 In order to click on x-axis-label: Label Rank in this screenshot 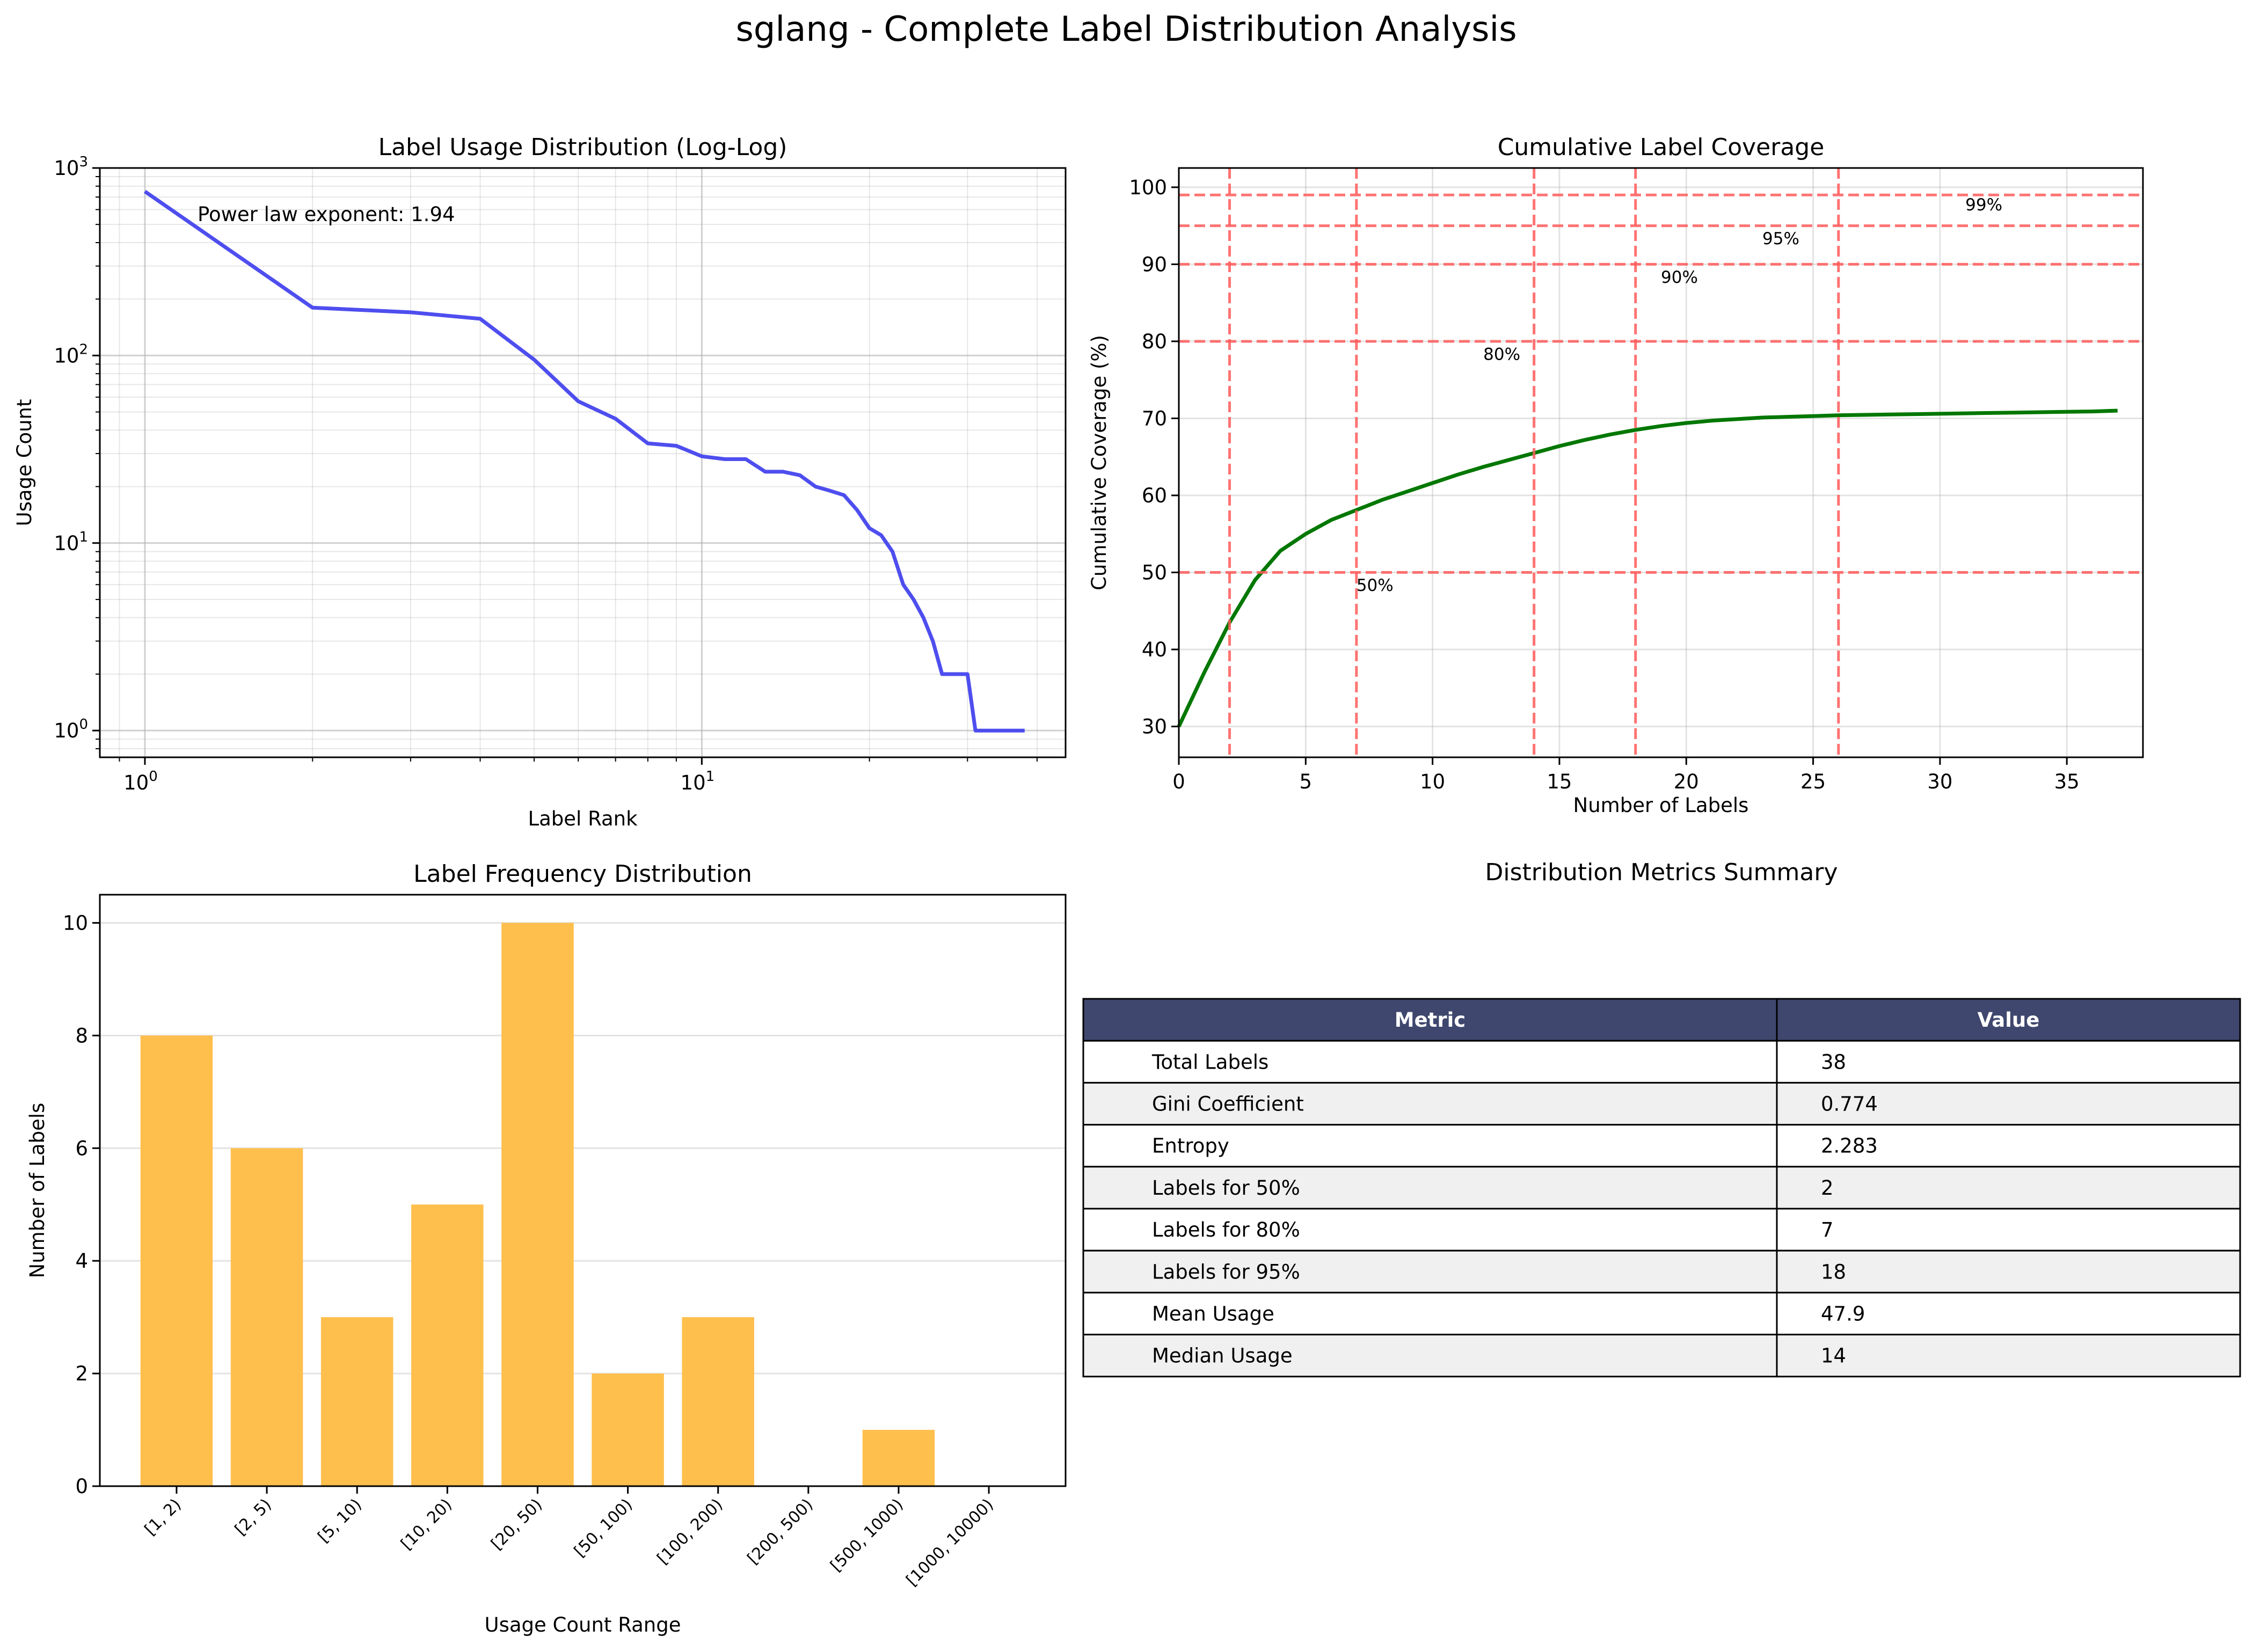, I will do `click(583, 818)`.